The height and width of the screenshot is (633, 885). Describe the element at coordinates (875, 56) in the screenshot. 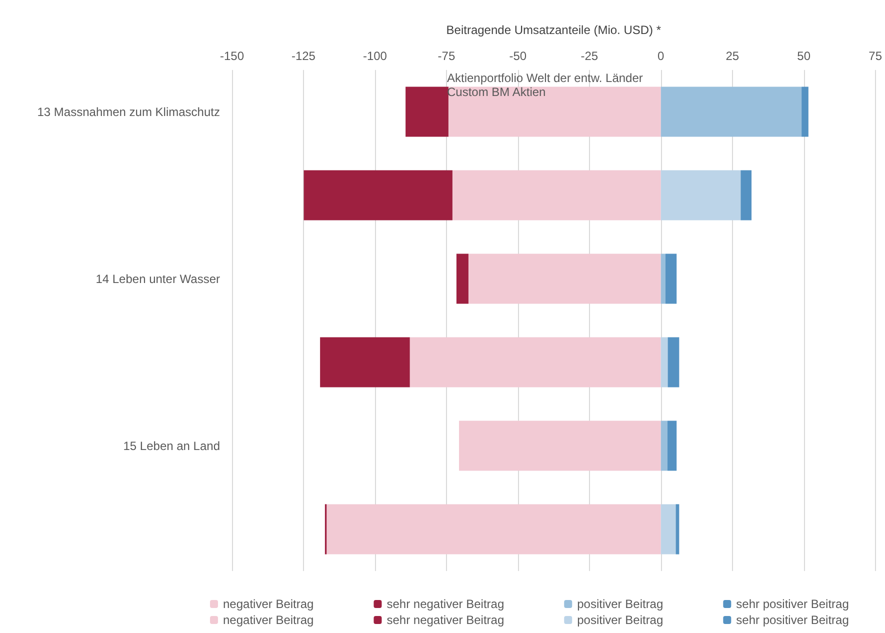

I see `x-tick-label: 75` at that location.